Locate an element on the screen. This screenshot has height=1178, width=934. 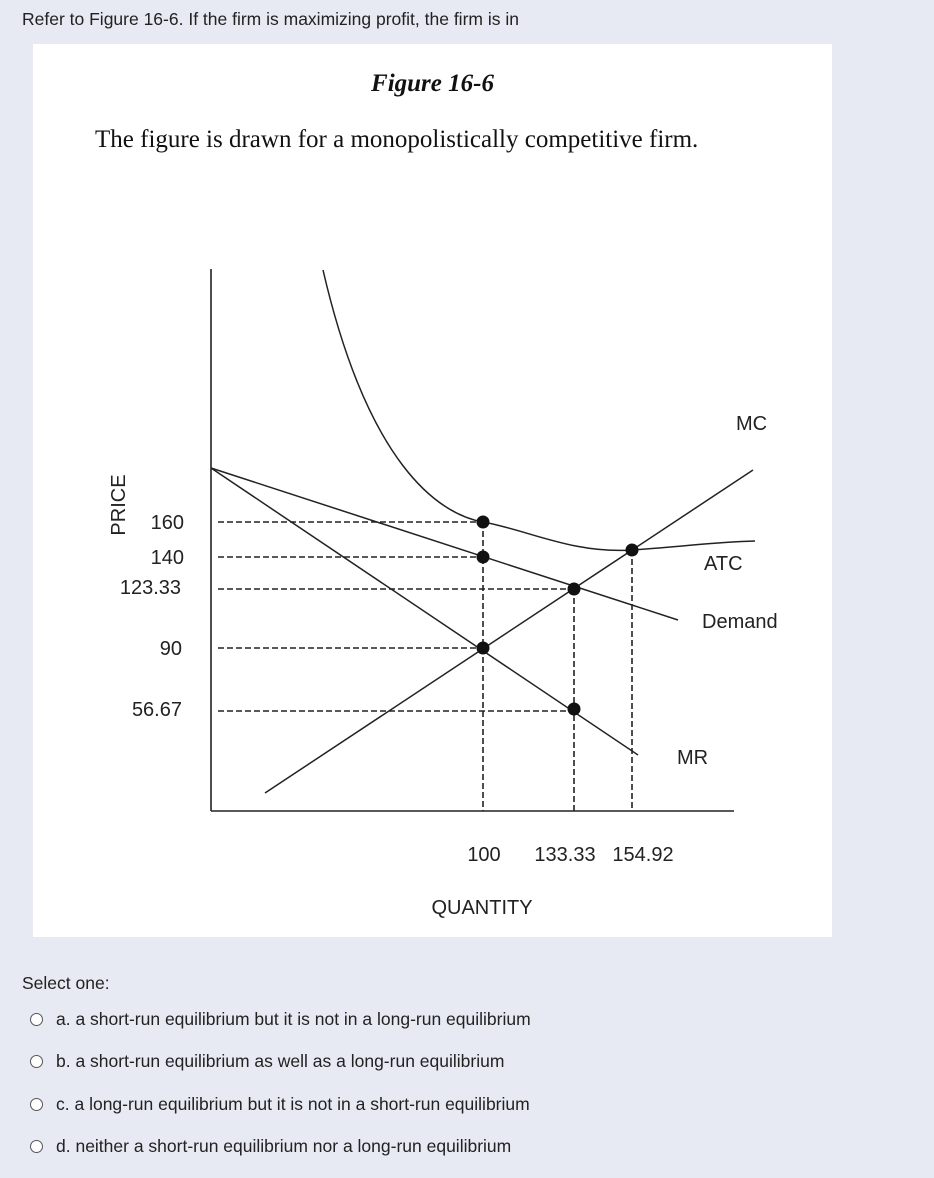
x-tick-133: 133.33 is located at coordinates (564, 855).